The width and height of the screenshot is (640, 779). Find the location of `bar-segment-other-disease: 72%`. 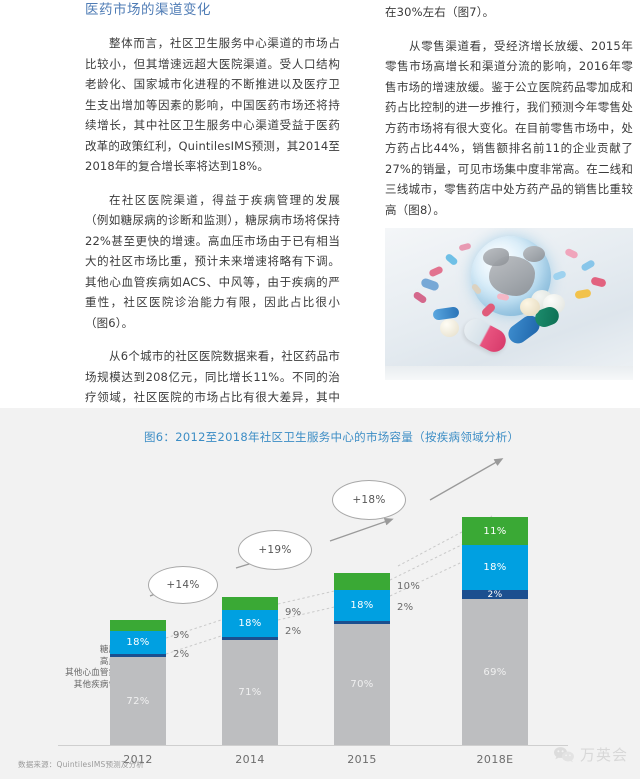

bar-segment-other-disease: 72% is located at coordinates (138, 701).